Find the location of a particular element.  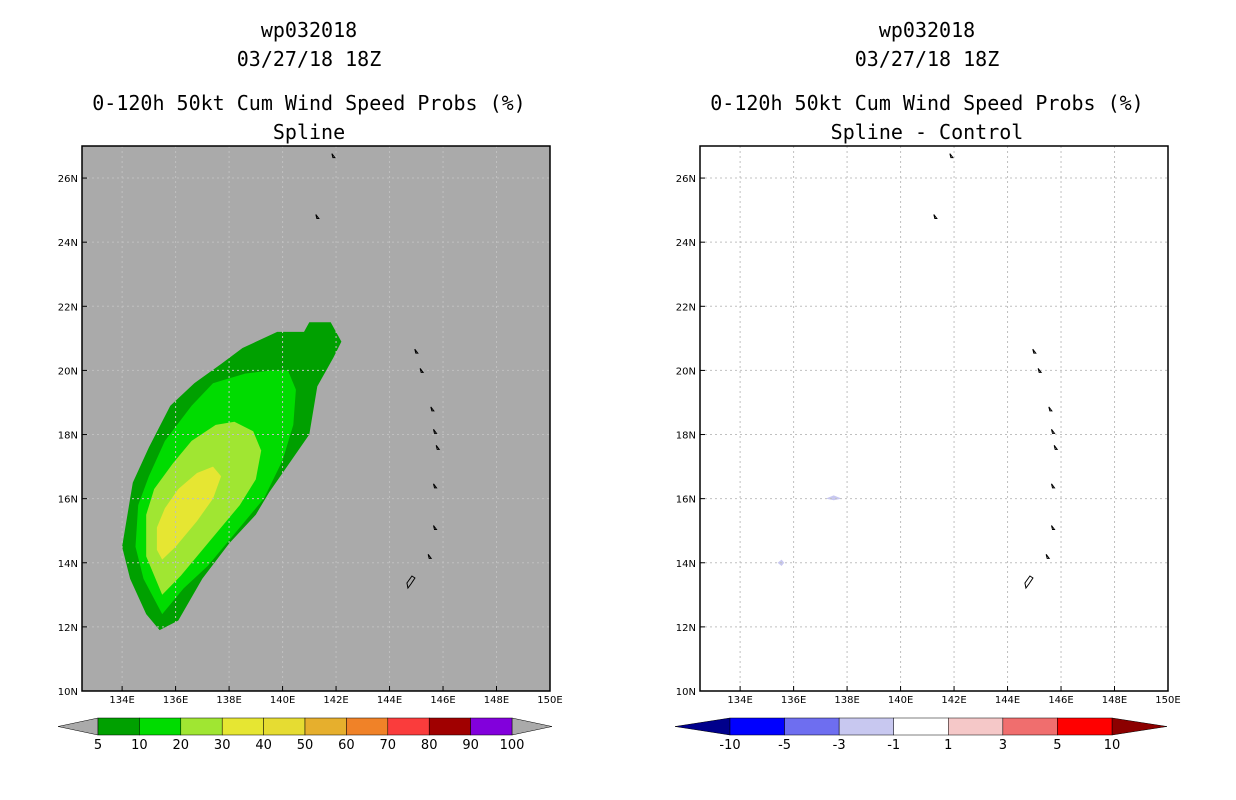

x-tick-label: 144E is located at coordinates (1007, 700).